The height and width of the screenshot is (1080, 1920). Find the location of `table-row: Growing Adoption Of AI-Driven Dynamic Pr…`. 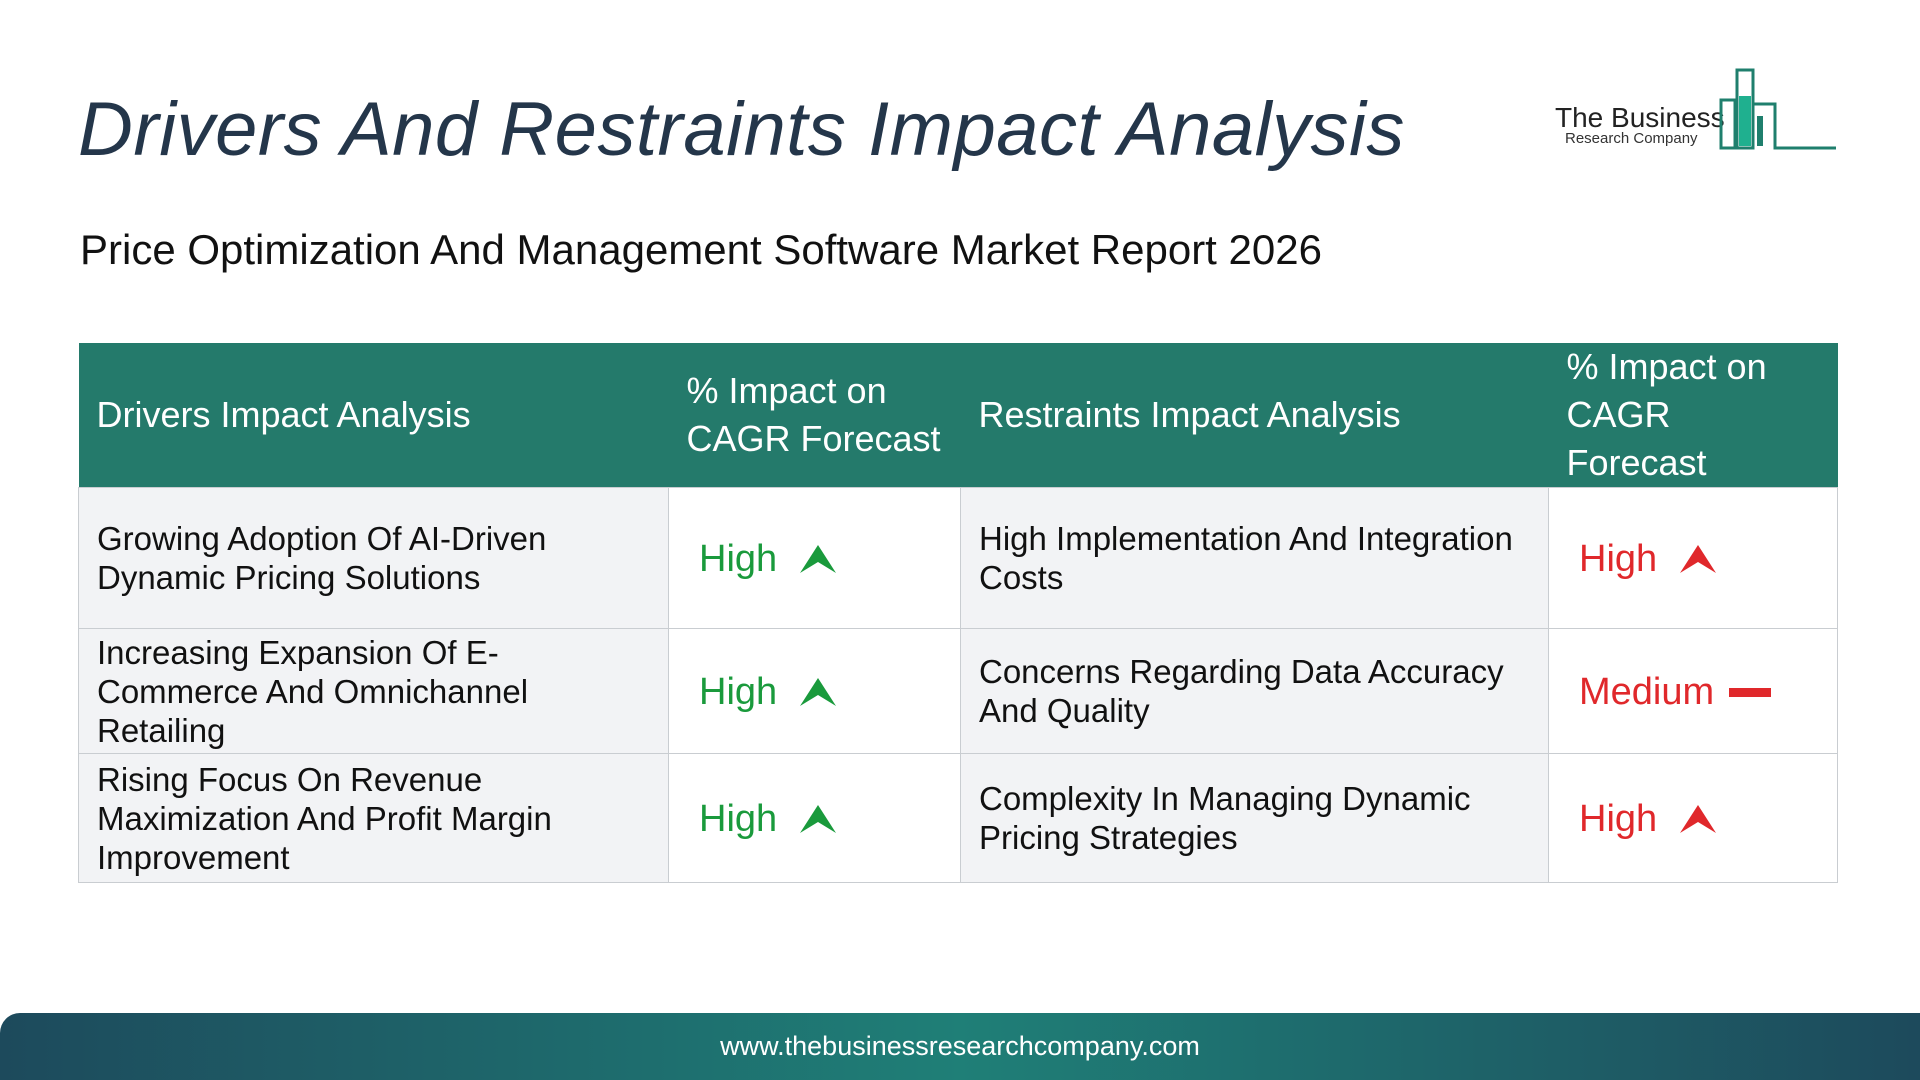

table-row: Growing Adoption Of AI-Driven Dynamic Pr… is located at coordinates (958, 558).